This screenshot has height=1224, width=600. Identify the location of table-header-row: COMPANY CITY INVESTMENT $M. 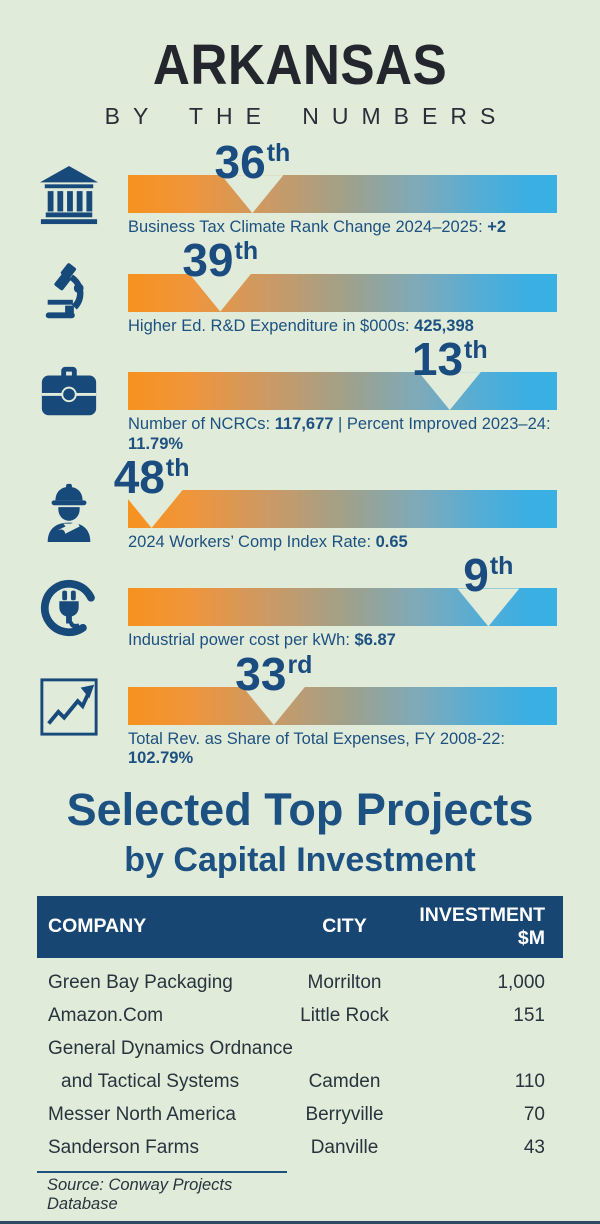
(300, 926).